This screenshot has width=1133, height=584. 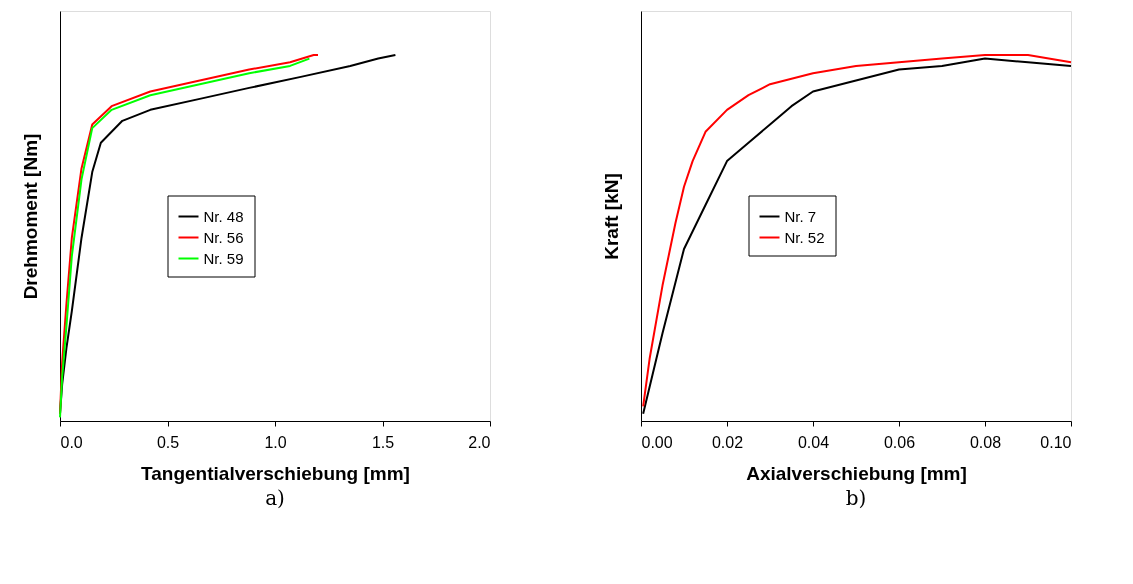 What do you see at coordinates (223, 237) in the screenshot?
I see `legend-label: Nr. 56` at bounding box center [223, 237].